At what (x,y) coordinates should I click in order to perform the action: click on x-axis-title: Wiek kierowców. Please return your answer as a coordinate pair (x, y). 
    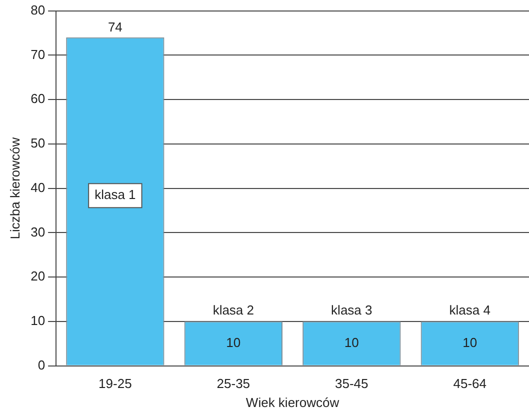
    Looking at the image, I should click on (293, 402).